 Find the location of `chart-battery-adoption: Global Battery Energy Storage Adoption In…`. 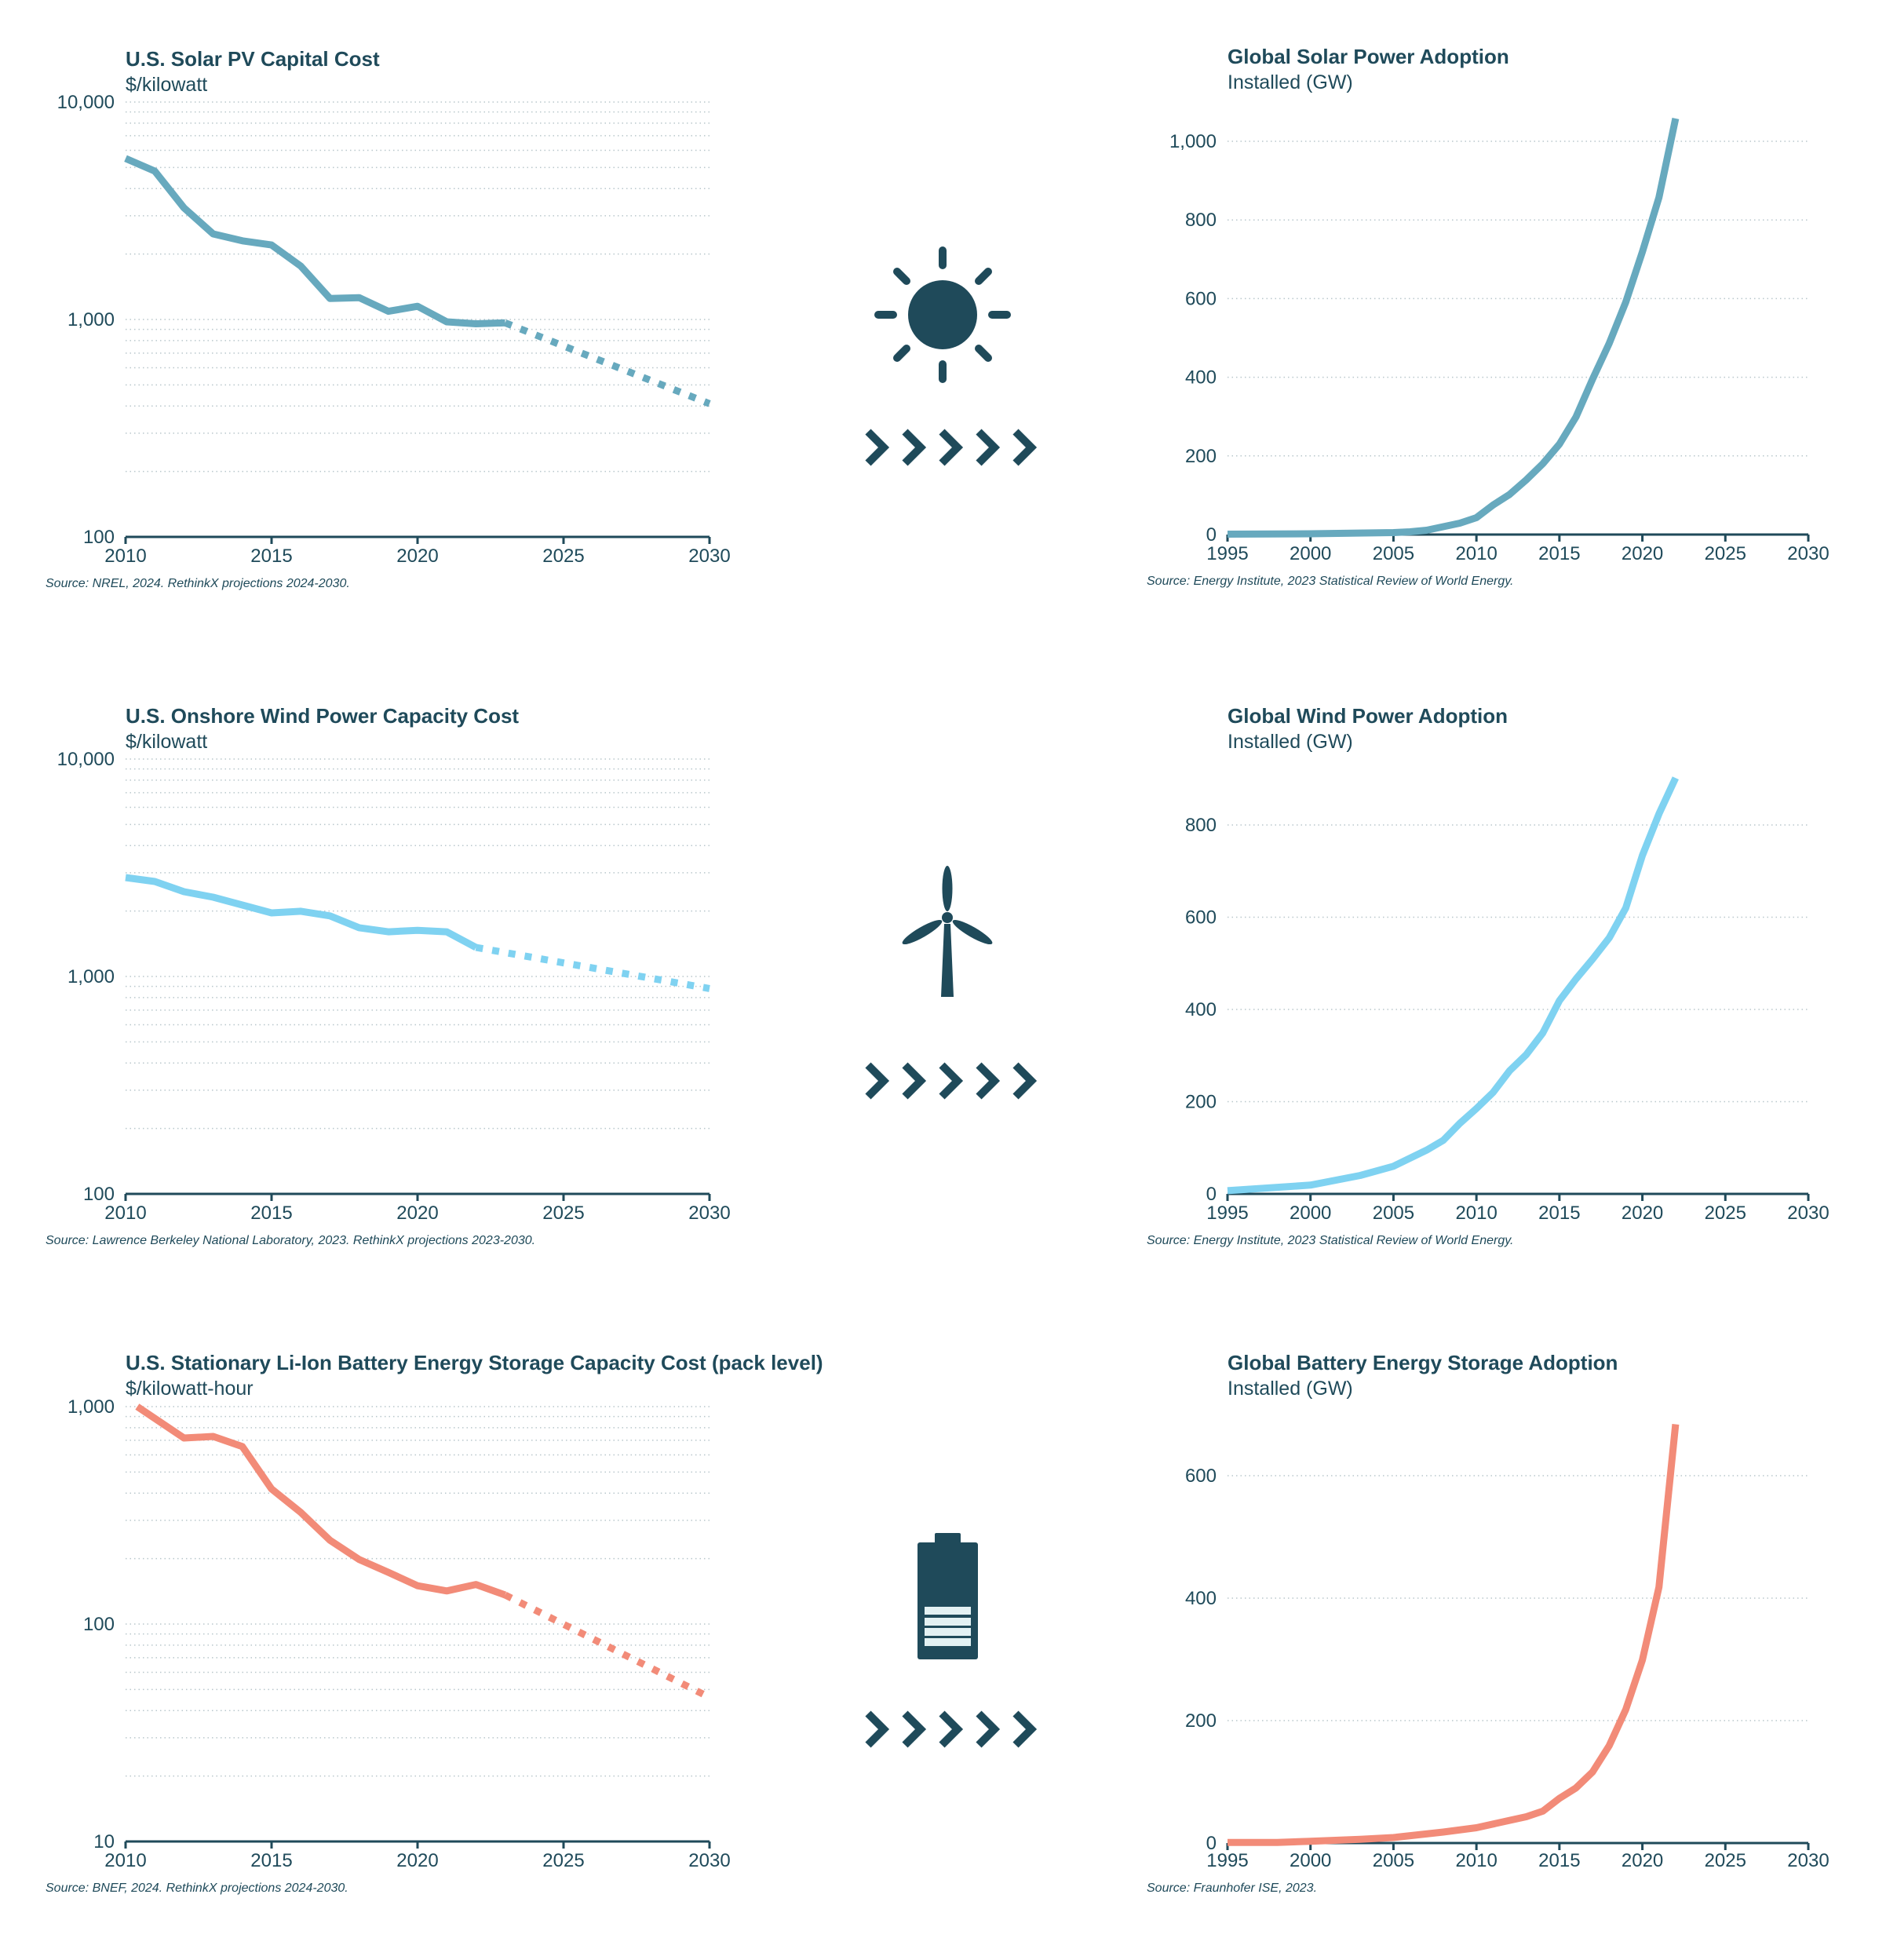

chart-battery-adoption: Global Battery Energy Storage Adoption In… is located at coordinates (1488, 1623).